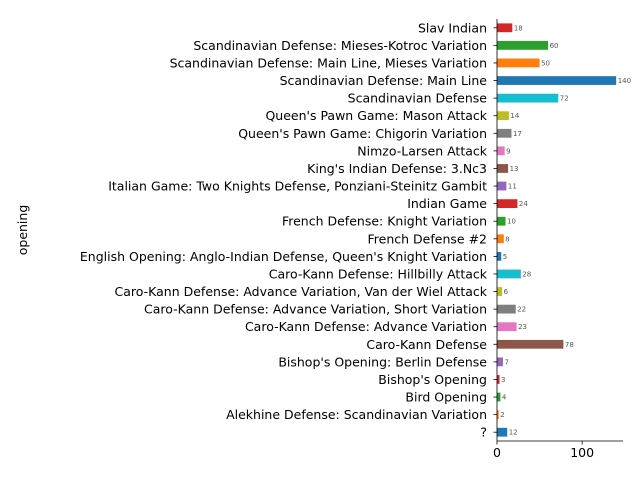 The width and height of the screenshot is (640, 480). I want to click on bar-value-label: 10, so click(511, 222).